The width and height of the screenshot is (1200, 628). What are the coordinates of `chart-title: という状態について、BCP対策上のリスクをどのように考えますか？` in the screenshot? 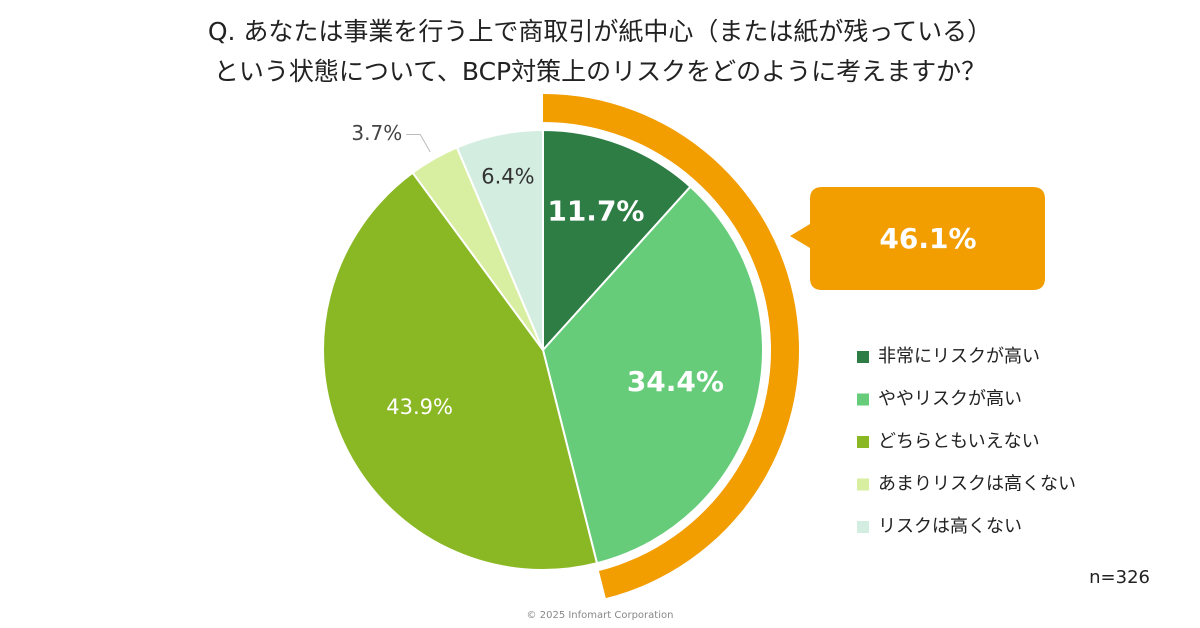 It's located at (600, 71).